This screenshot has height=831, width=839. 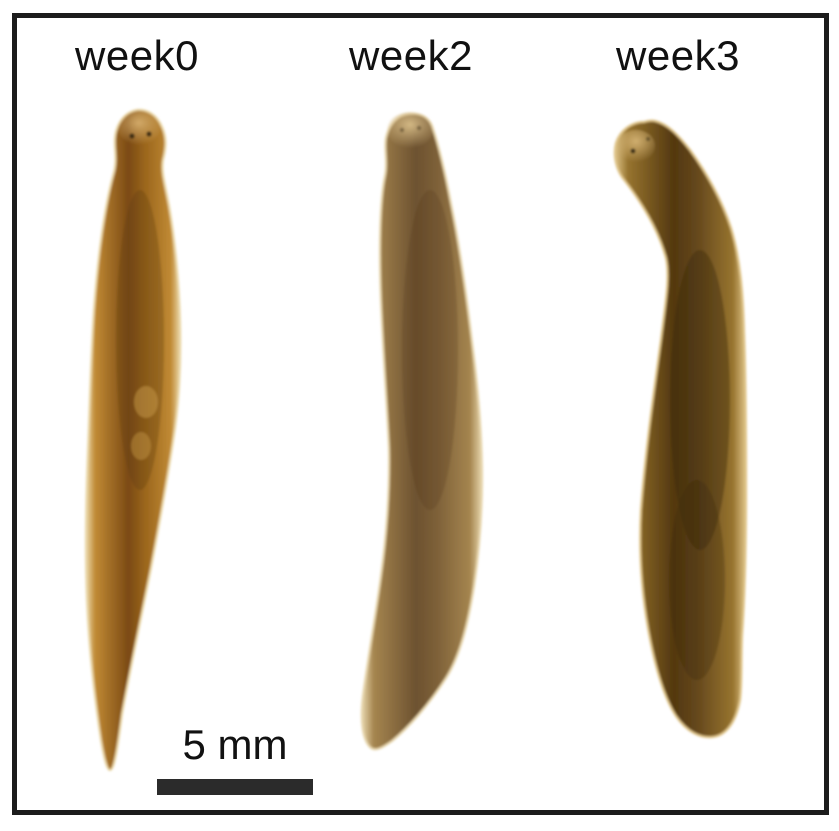 I want to click on panel-label-week2: week2, so click(x=411, y=55).